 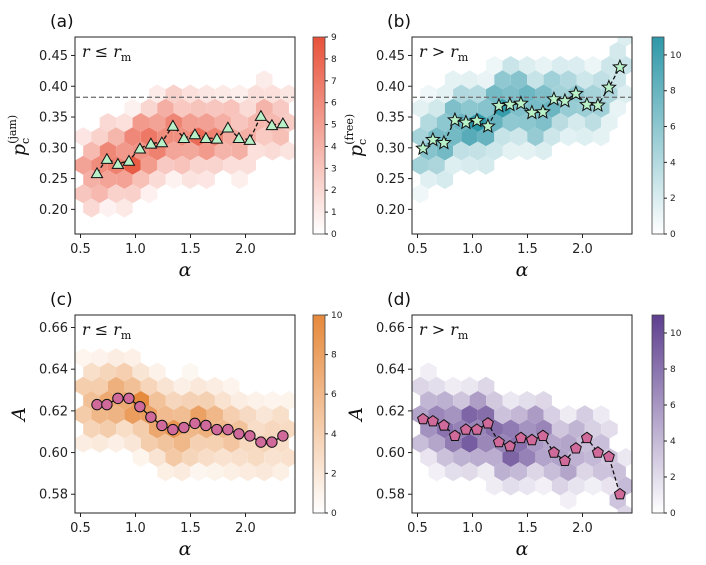 I want to click on colorbar-tick-label: 3, so click(x=334, y=169).